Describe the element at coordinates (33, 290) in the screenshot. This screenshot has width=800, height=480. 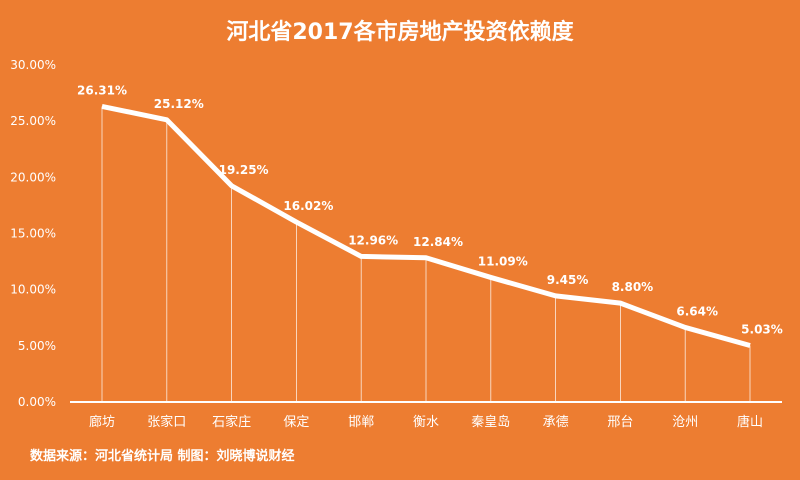
I see `y-tick-label: 10.00%` at that location.